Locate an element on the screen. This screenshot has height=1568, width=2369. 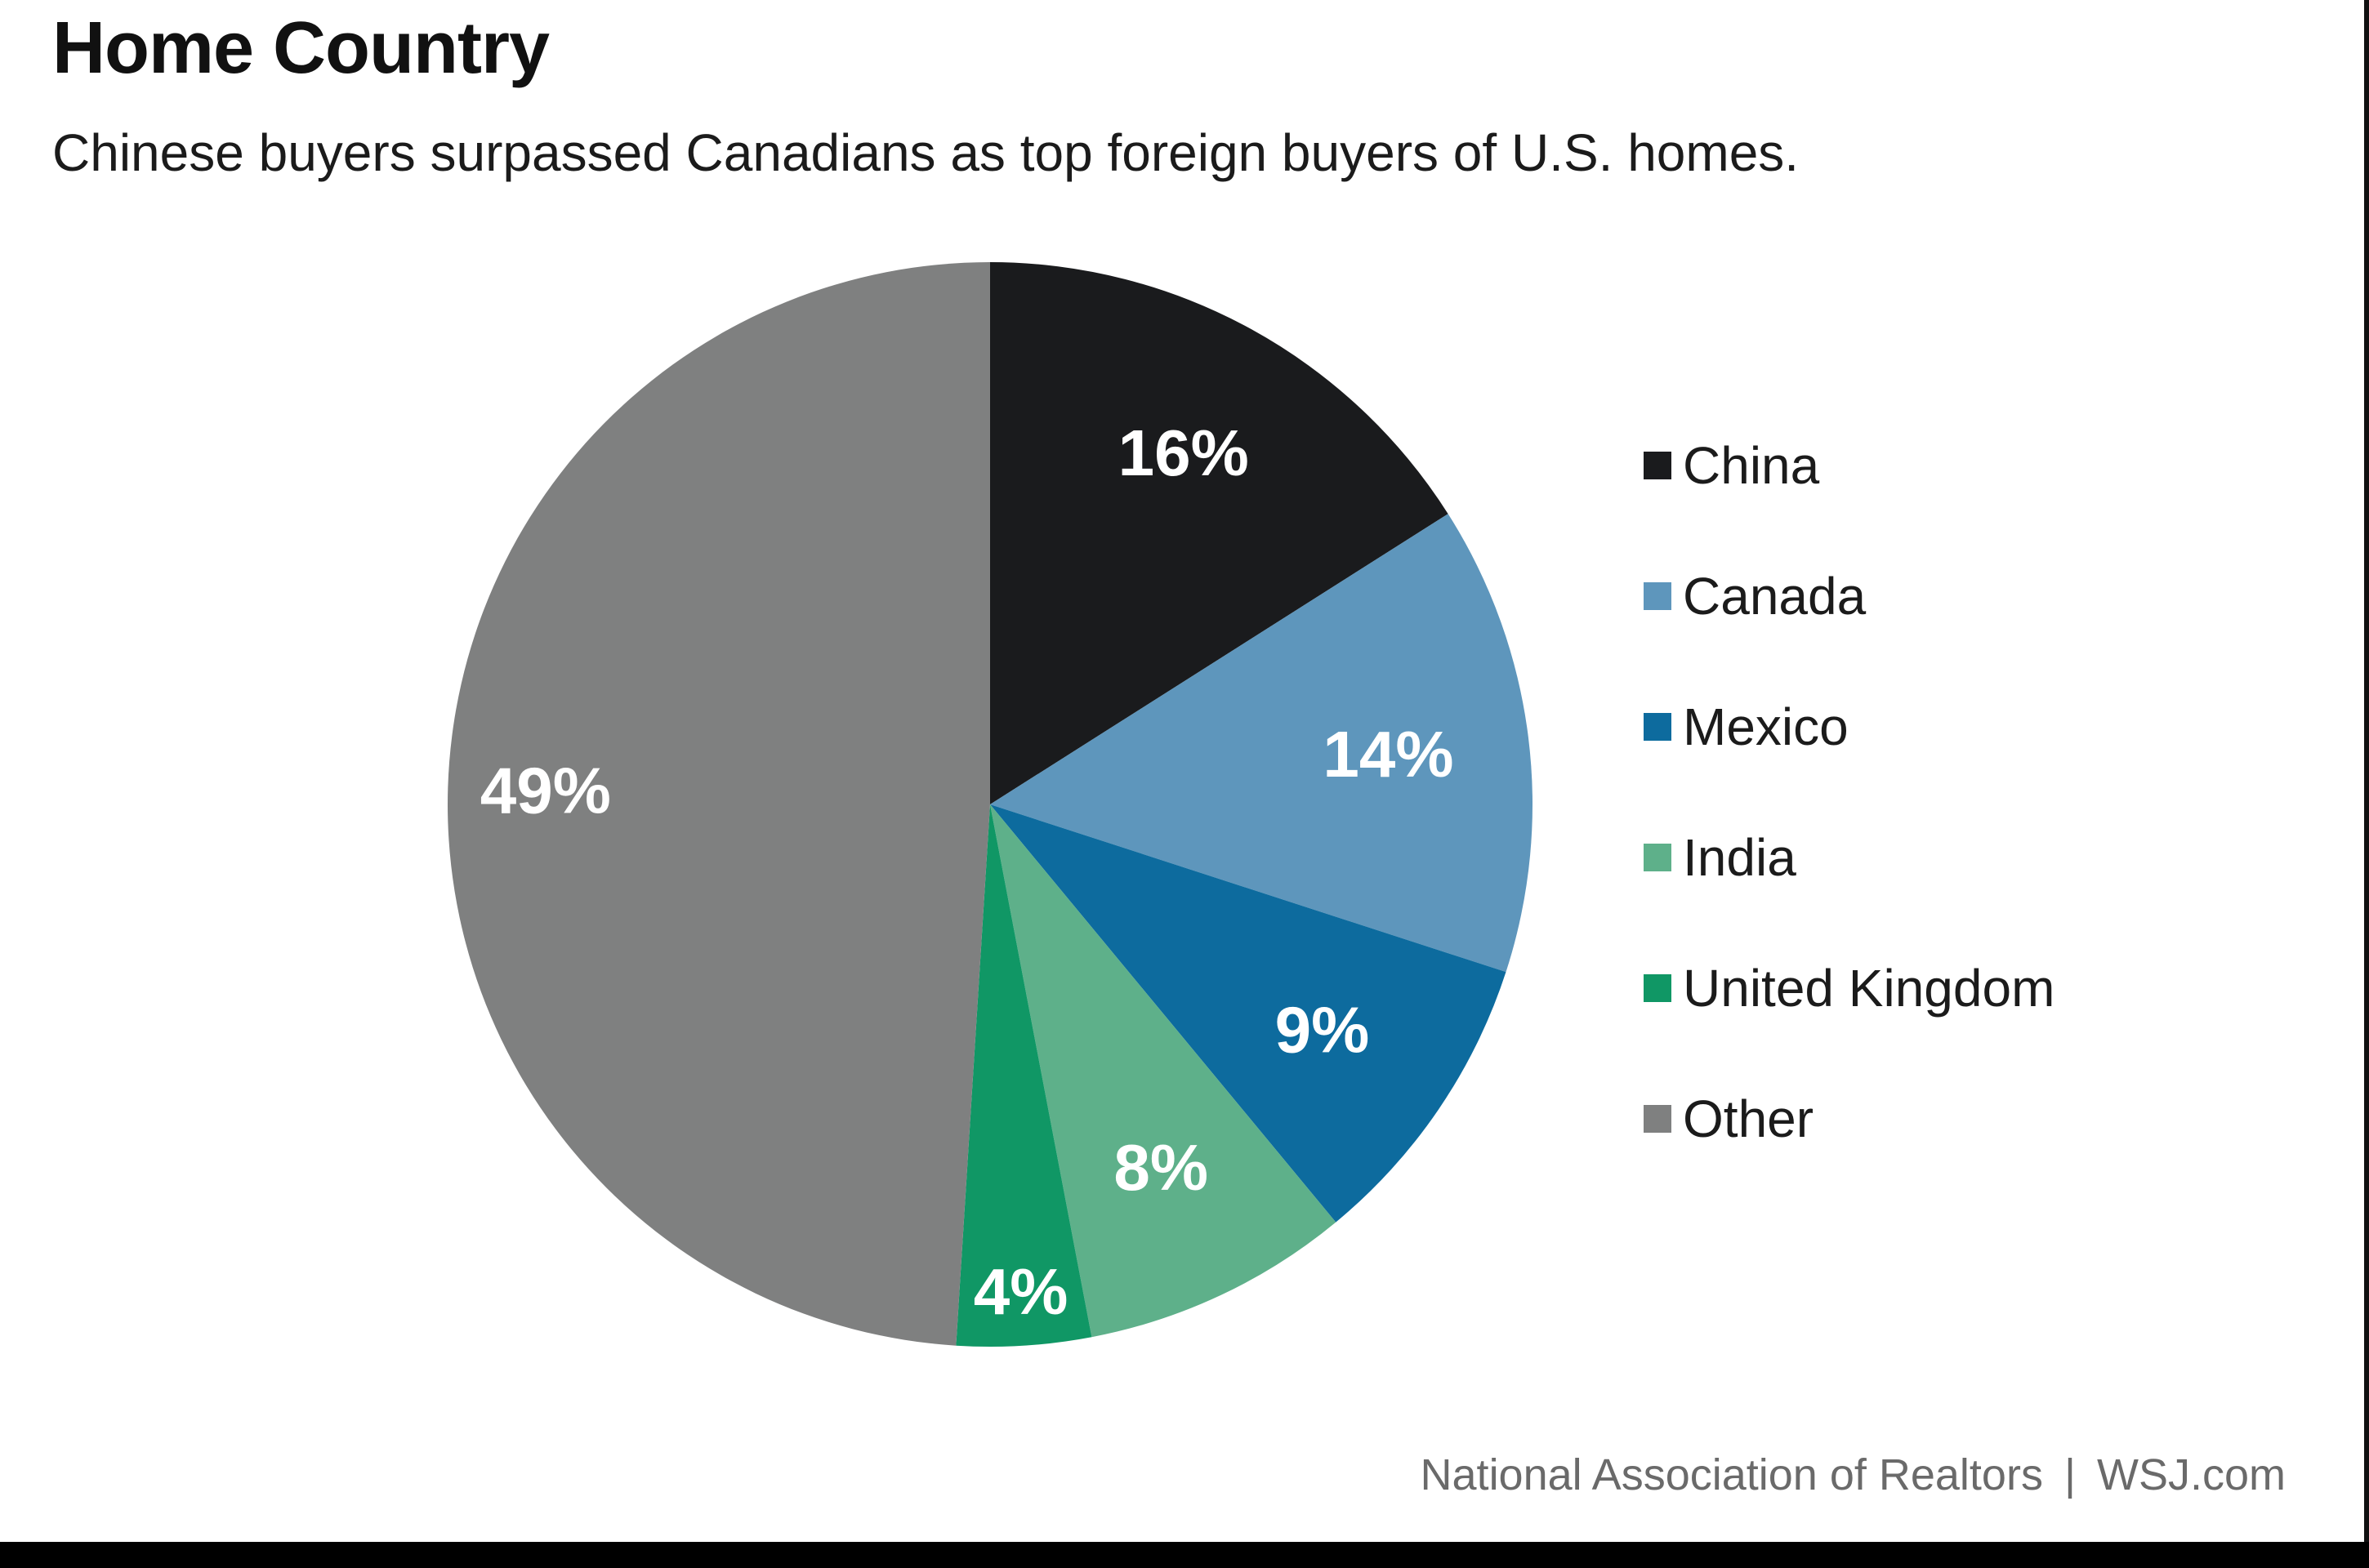
pie-slice-canada is located at coordinates (1261, 743).